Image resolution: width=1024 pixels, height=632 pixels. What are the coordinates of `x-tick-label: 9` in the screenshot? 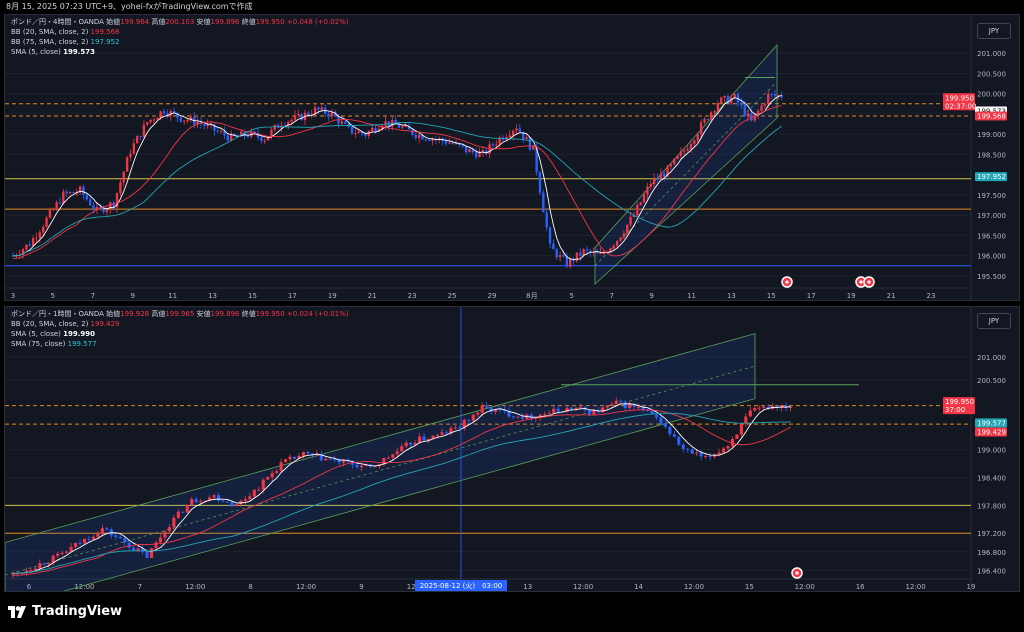 It's located at (133, 296).